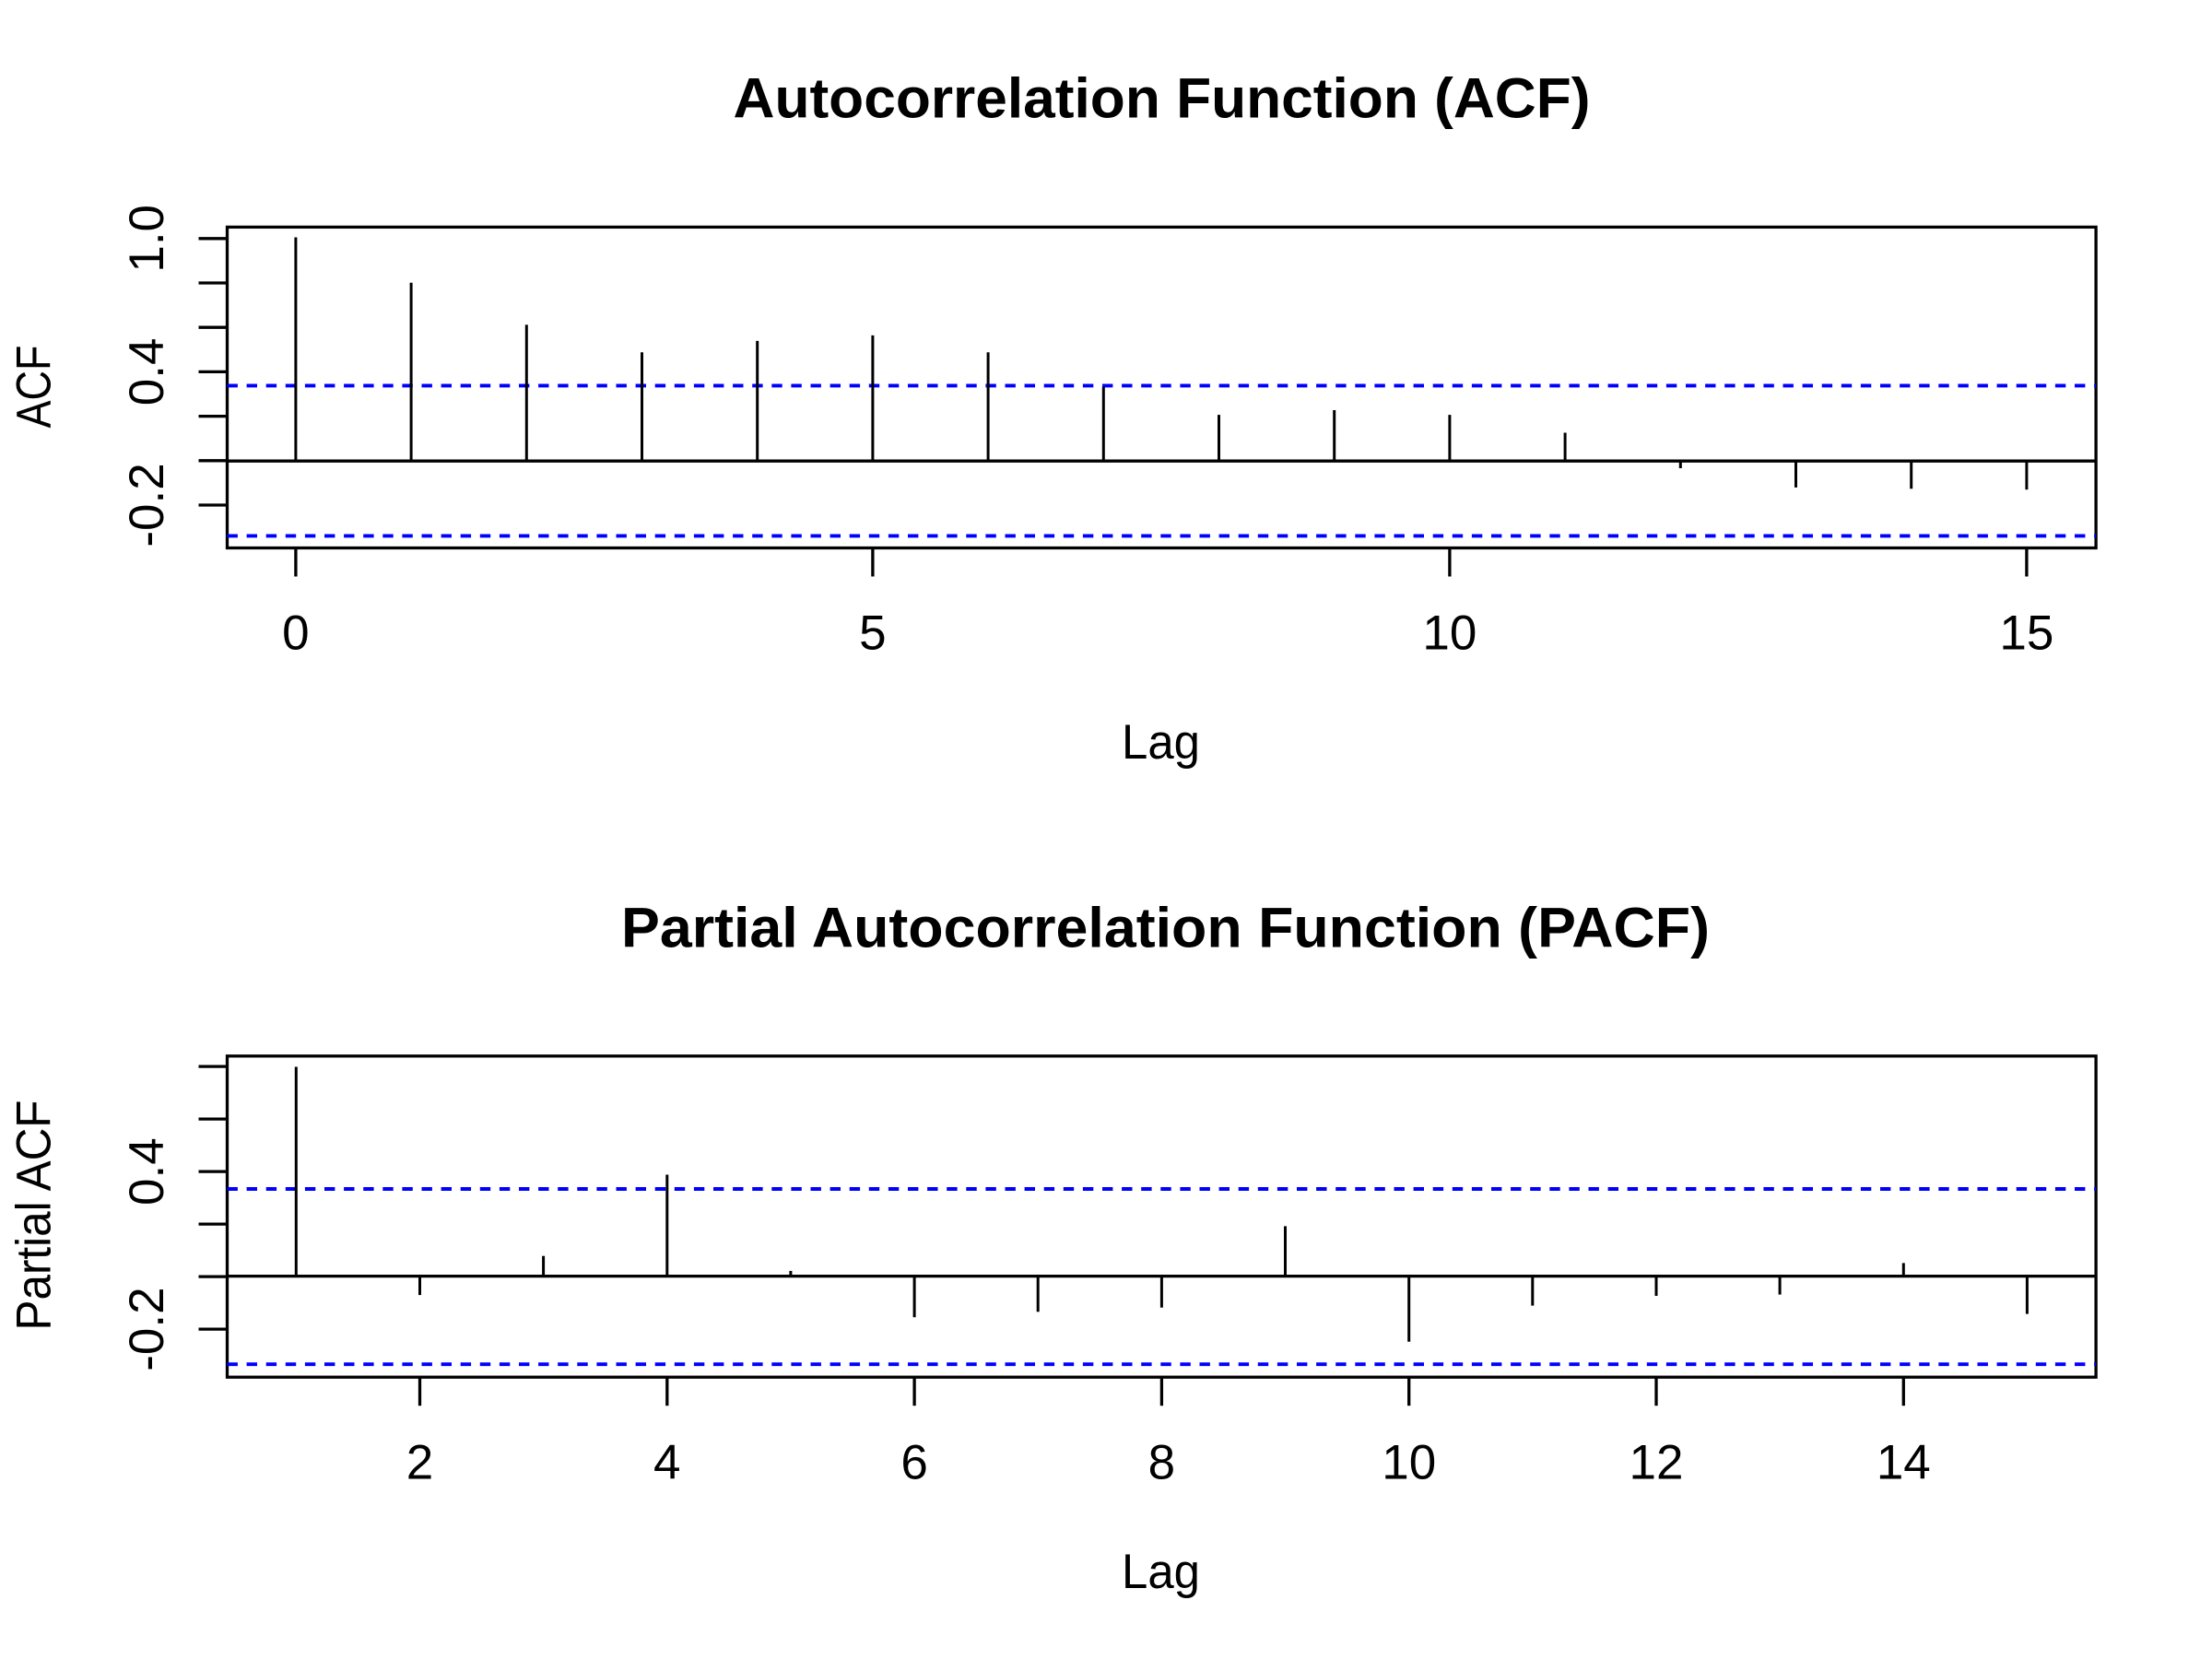  I want to click on svg-text: 4, so click(666, 1462).